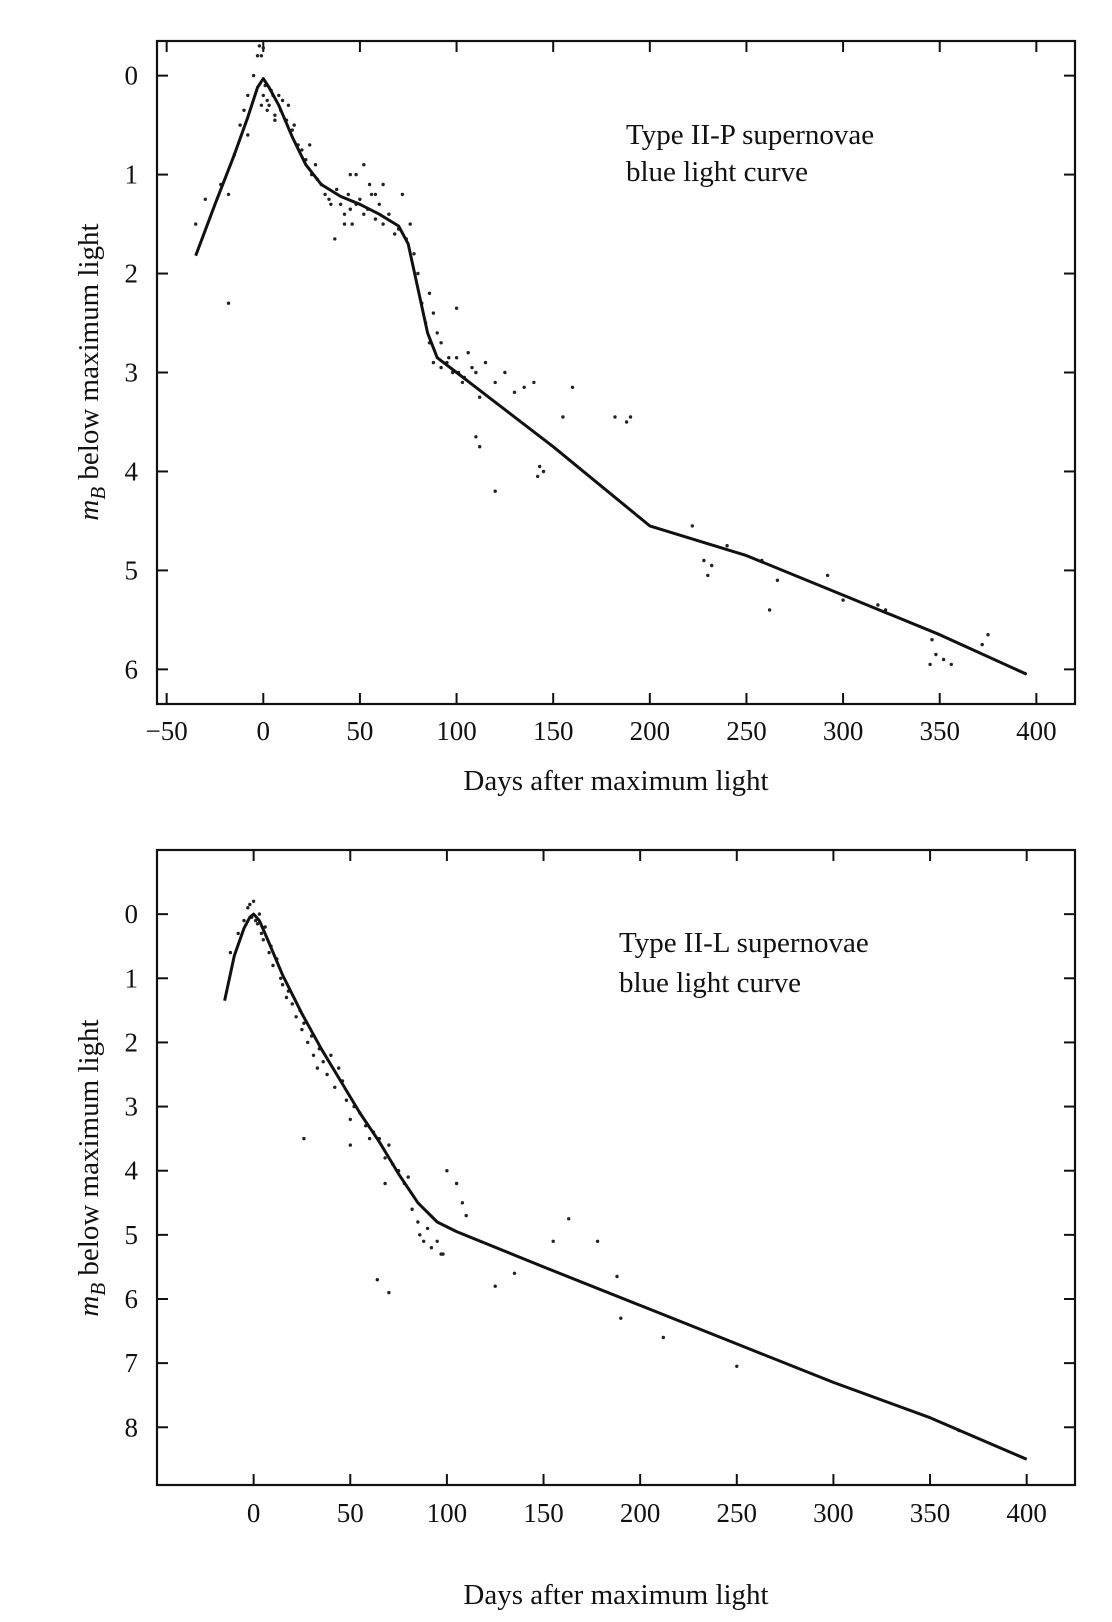  I want to click on y-tick-label: 8, so click(132, 1427).